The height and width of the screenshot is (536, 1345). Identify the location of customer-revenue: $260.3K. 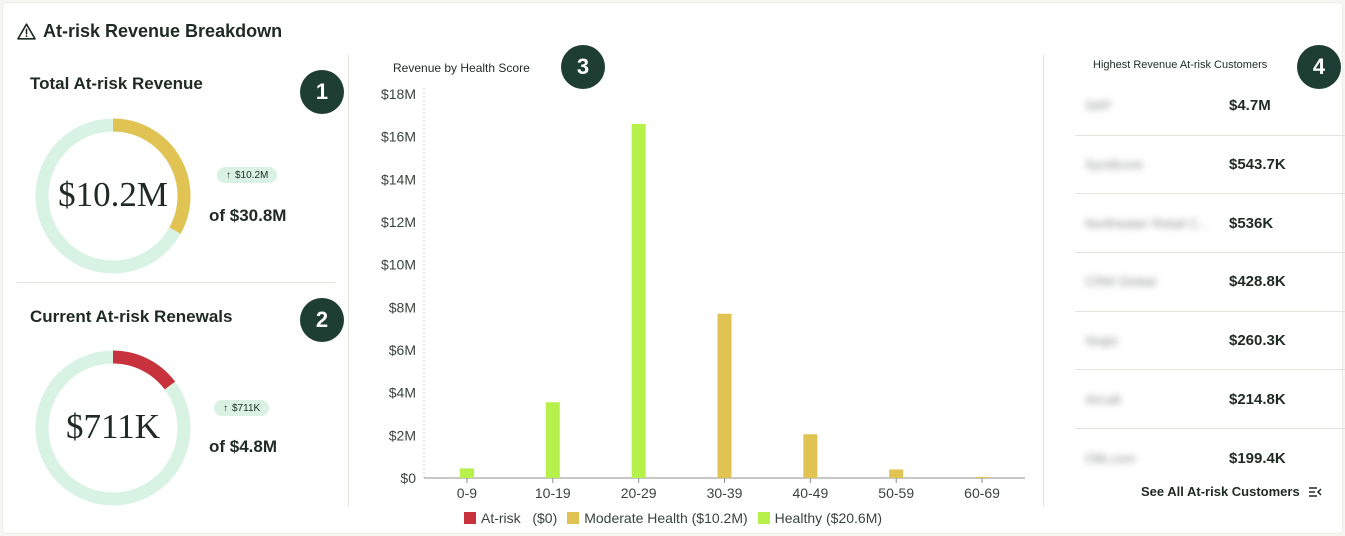
(1257, 341).